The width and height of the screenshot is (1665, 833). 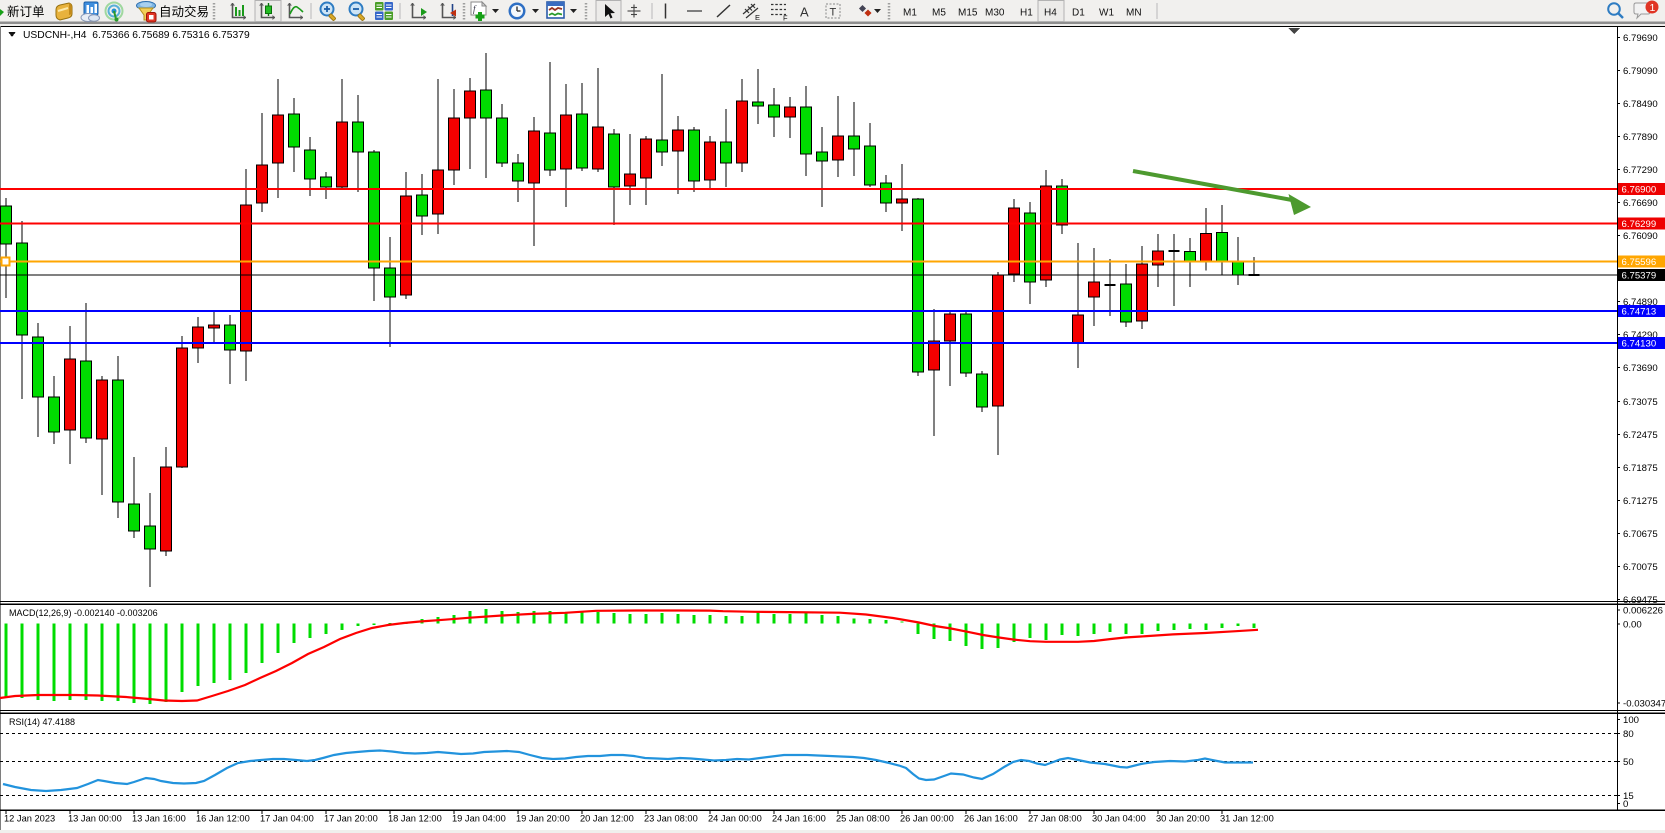 What do you see at coordinates (939, 13) in the screenshot?
I see `svg-text: M5` at bounding box center [939, 13].